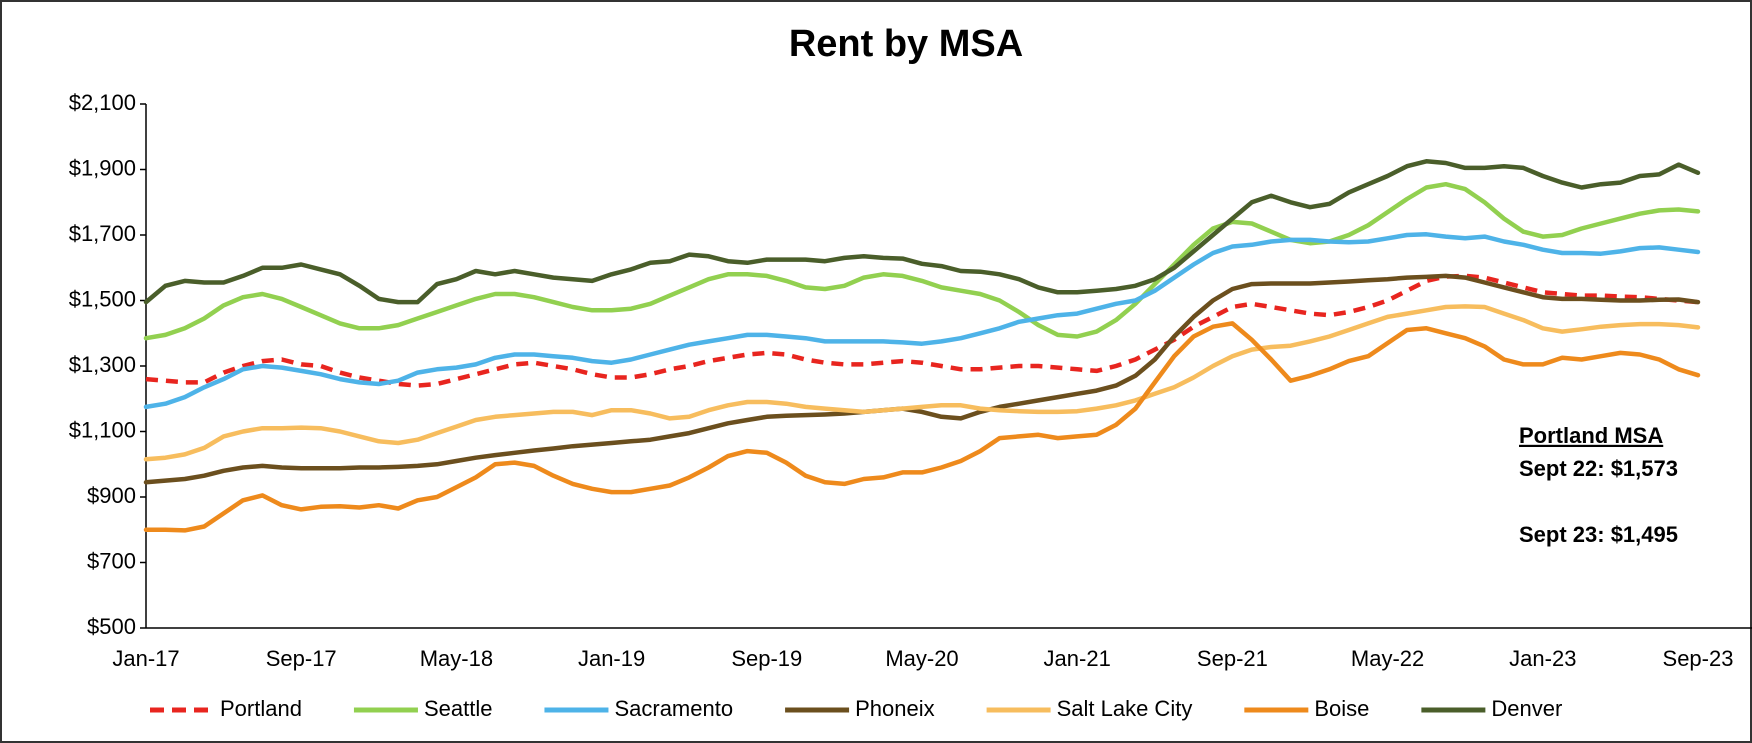  Describe the element at coordinates (102, 233) in the screenshot. I see `y-tick-label: $1,700` at that location.